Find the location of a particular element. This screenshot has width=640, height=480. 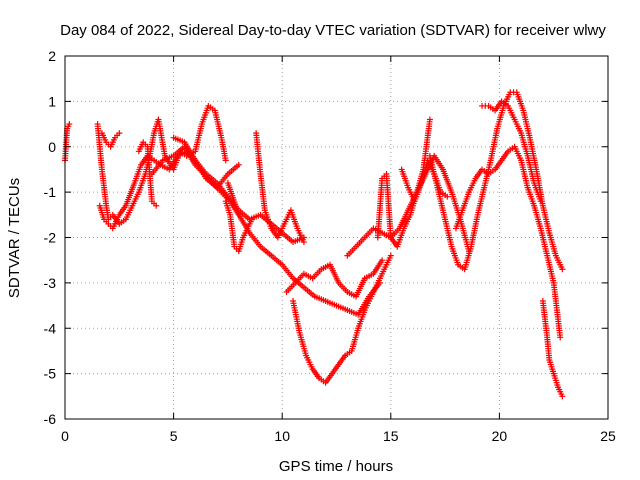

y-tick-label: -6 is located at coordinates (50, 419).